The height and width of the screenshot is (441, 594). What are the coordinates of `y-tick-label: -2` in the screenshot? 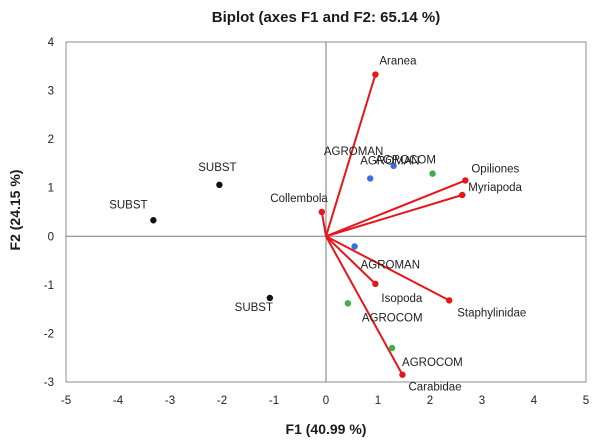 It's located at (49, 334).